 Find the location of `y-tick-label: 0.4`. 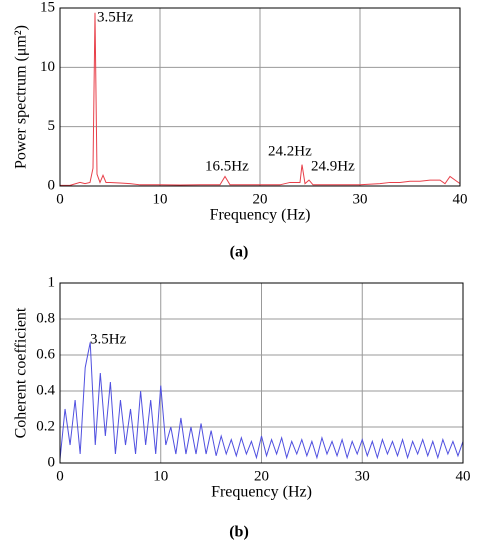

y-tick-label: 0.4 is located at coordinates (45, 390).